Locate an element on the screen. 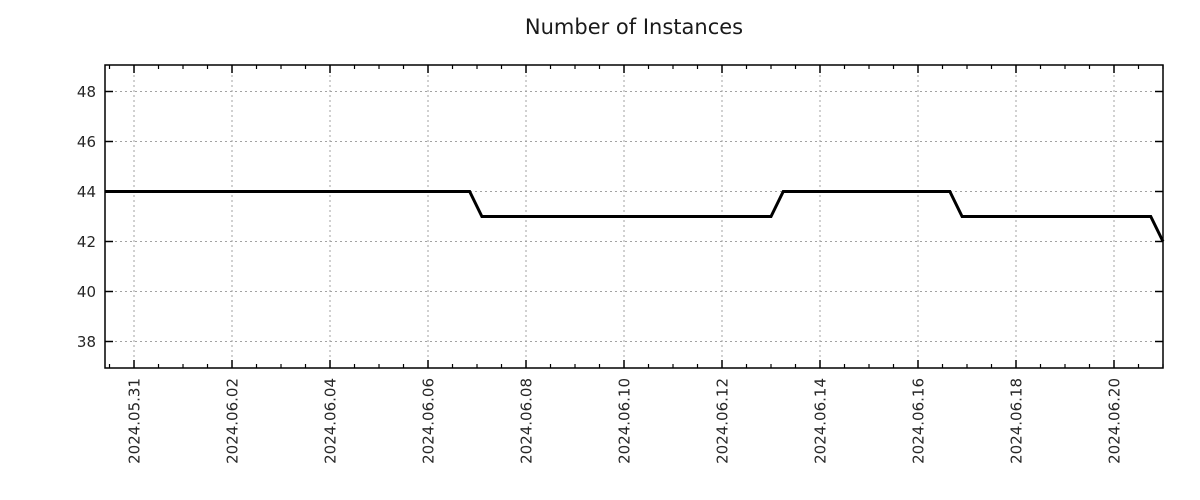 The image size is (1200, 500). y-tick-label: 46 is located at coordinates (86, 142).